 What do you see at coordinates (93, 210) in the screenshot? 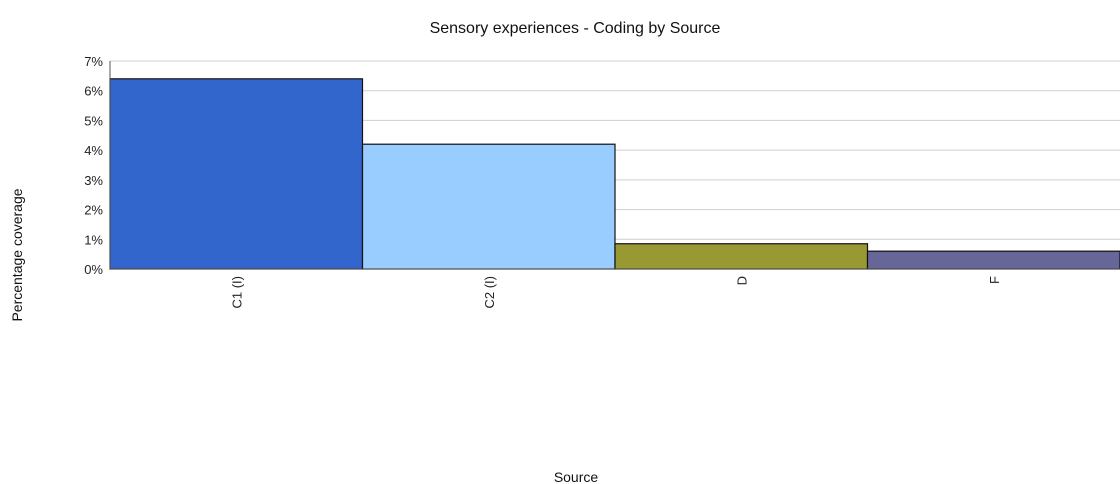
I see `y-tick-label: 2%` at bounding box center [93, 210].